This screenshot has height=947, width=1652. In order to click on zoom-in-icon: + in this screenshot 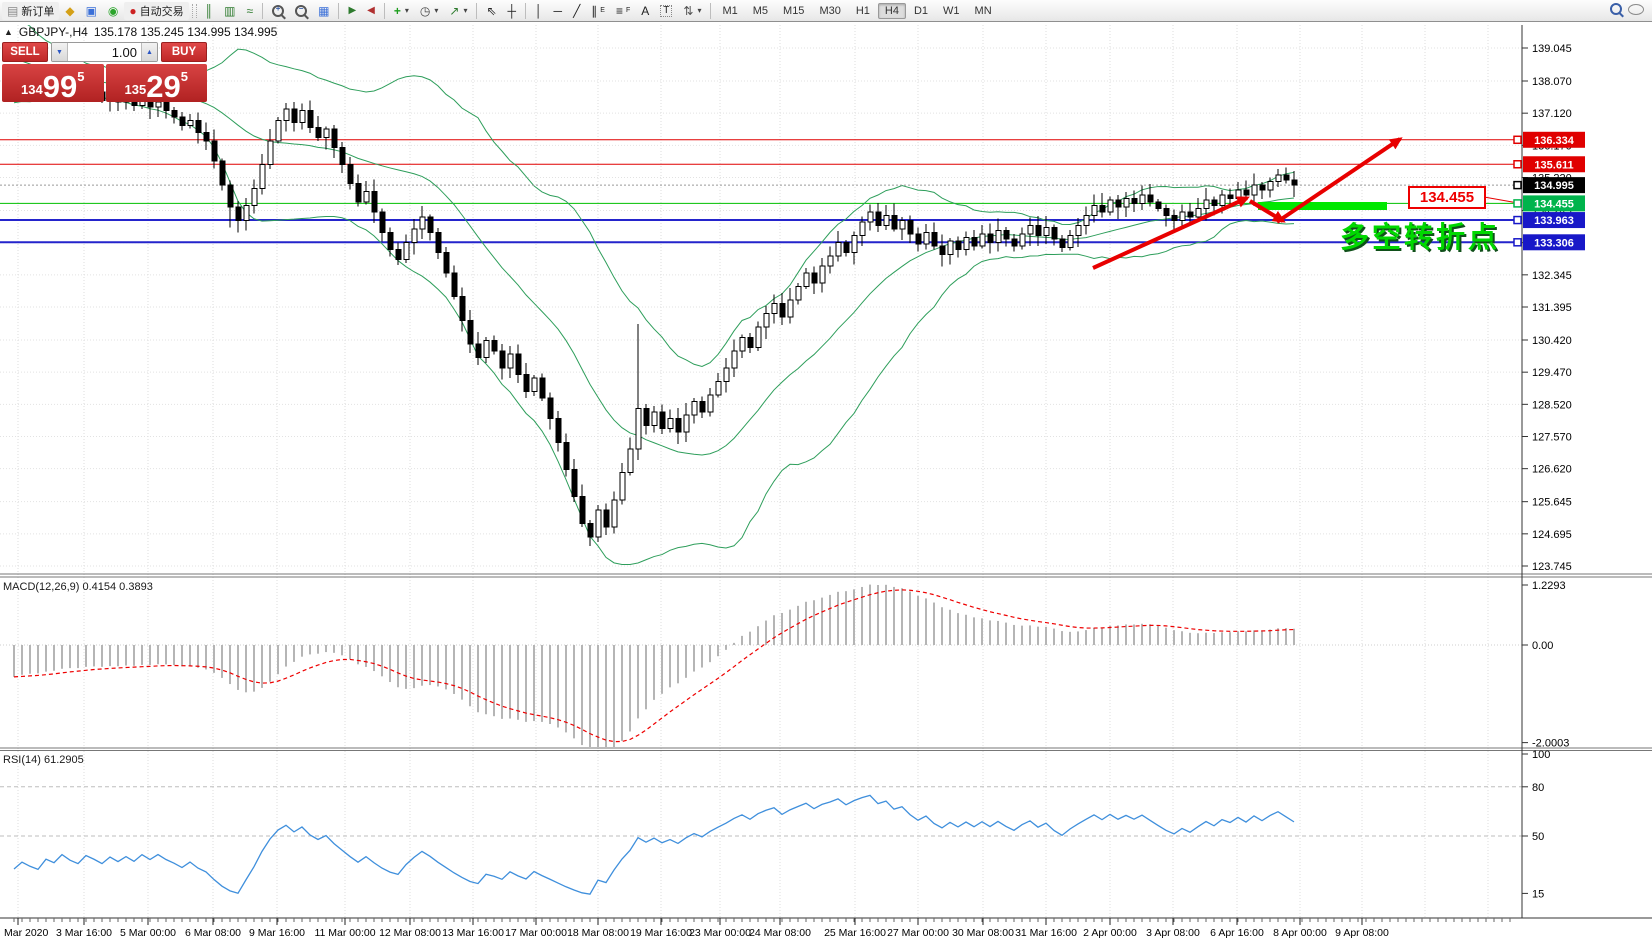, I will do `click(278, 10)`.